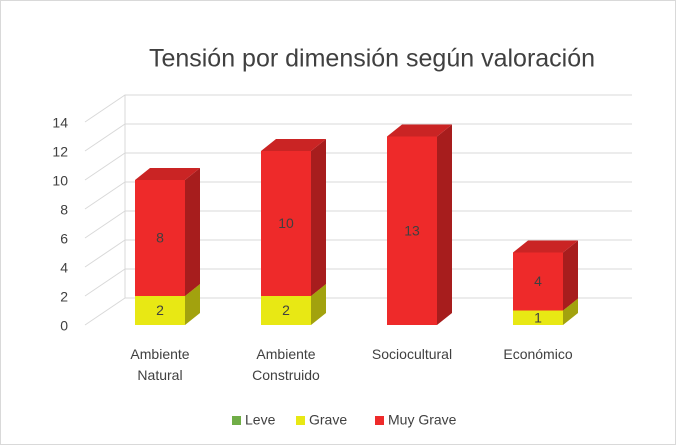 This screenshot has height=445, width=676. I want to click on legend-label: Muy Grave, so click(422, 420).